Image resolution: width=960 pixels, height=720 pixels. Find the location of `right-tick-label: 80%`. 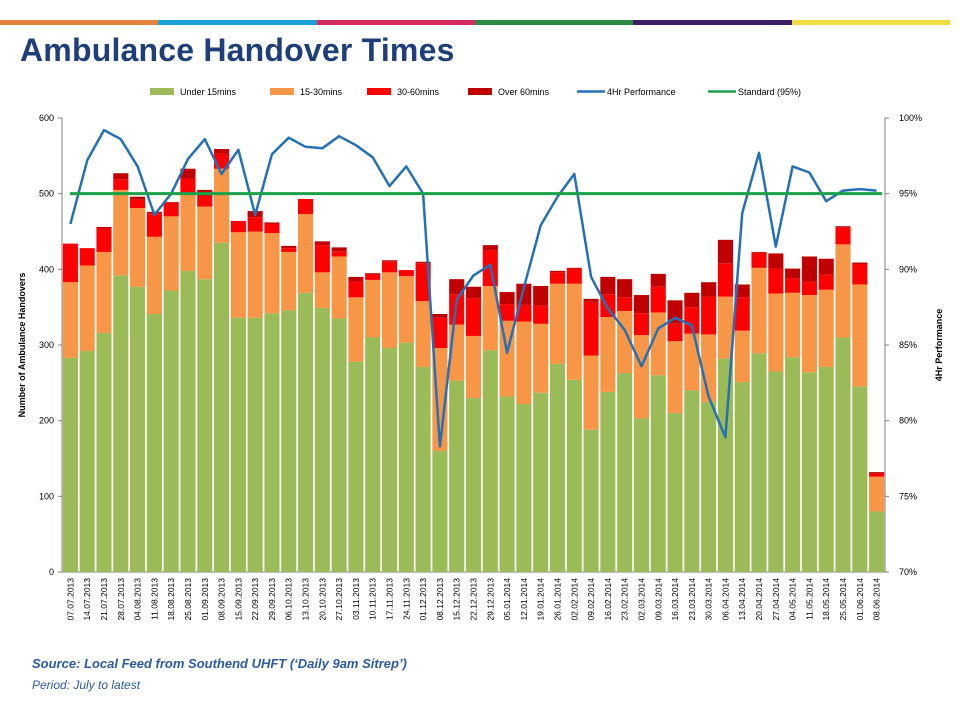

right-tick-label: 80% is located at coordinates (908, 421).